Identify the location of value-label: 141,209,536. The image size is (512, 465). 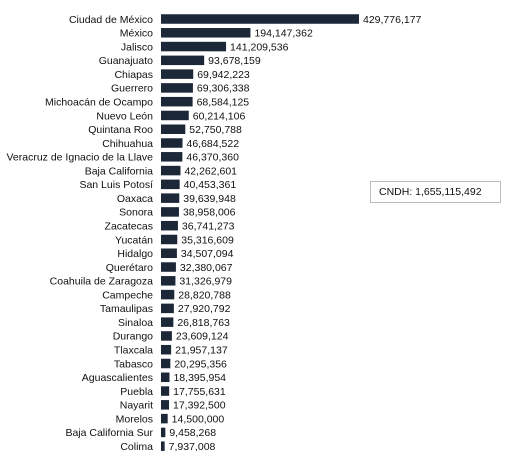
(259, 47).